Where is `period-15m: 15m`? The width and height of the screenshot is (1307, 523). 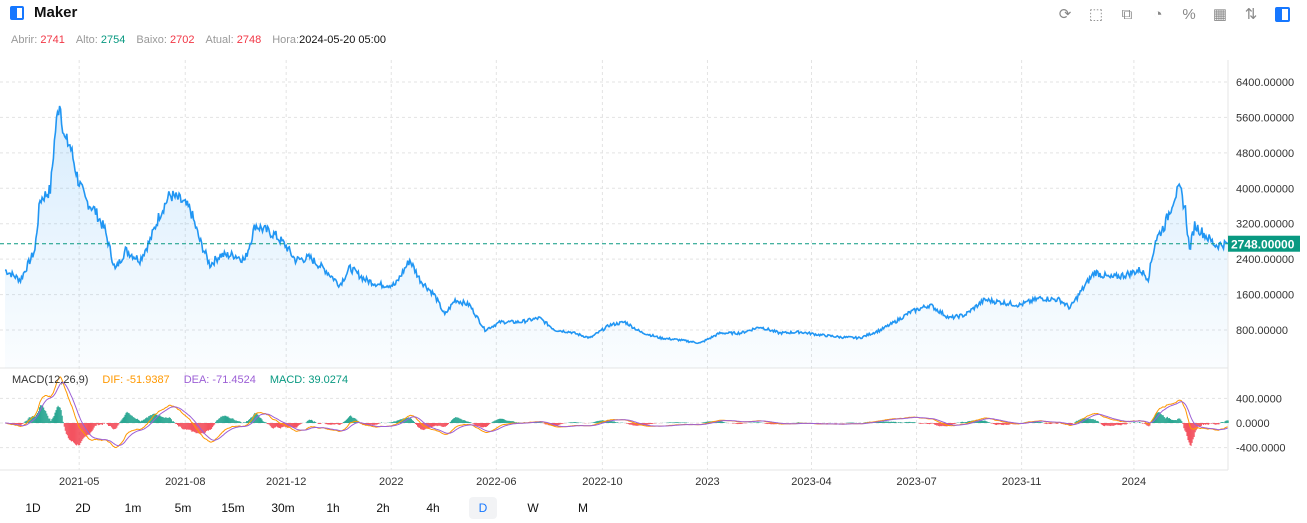
period-15m: 15m is located at coordinates (233, 508).